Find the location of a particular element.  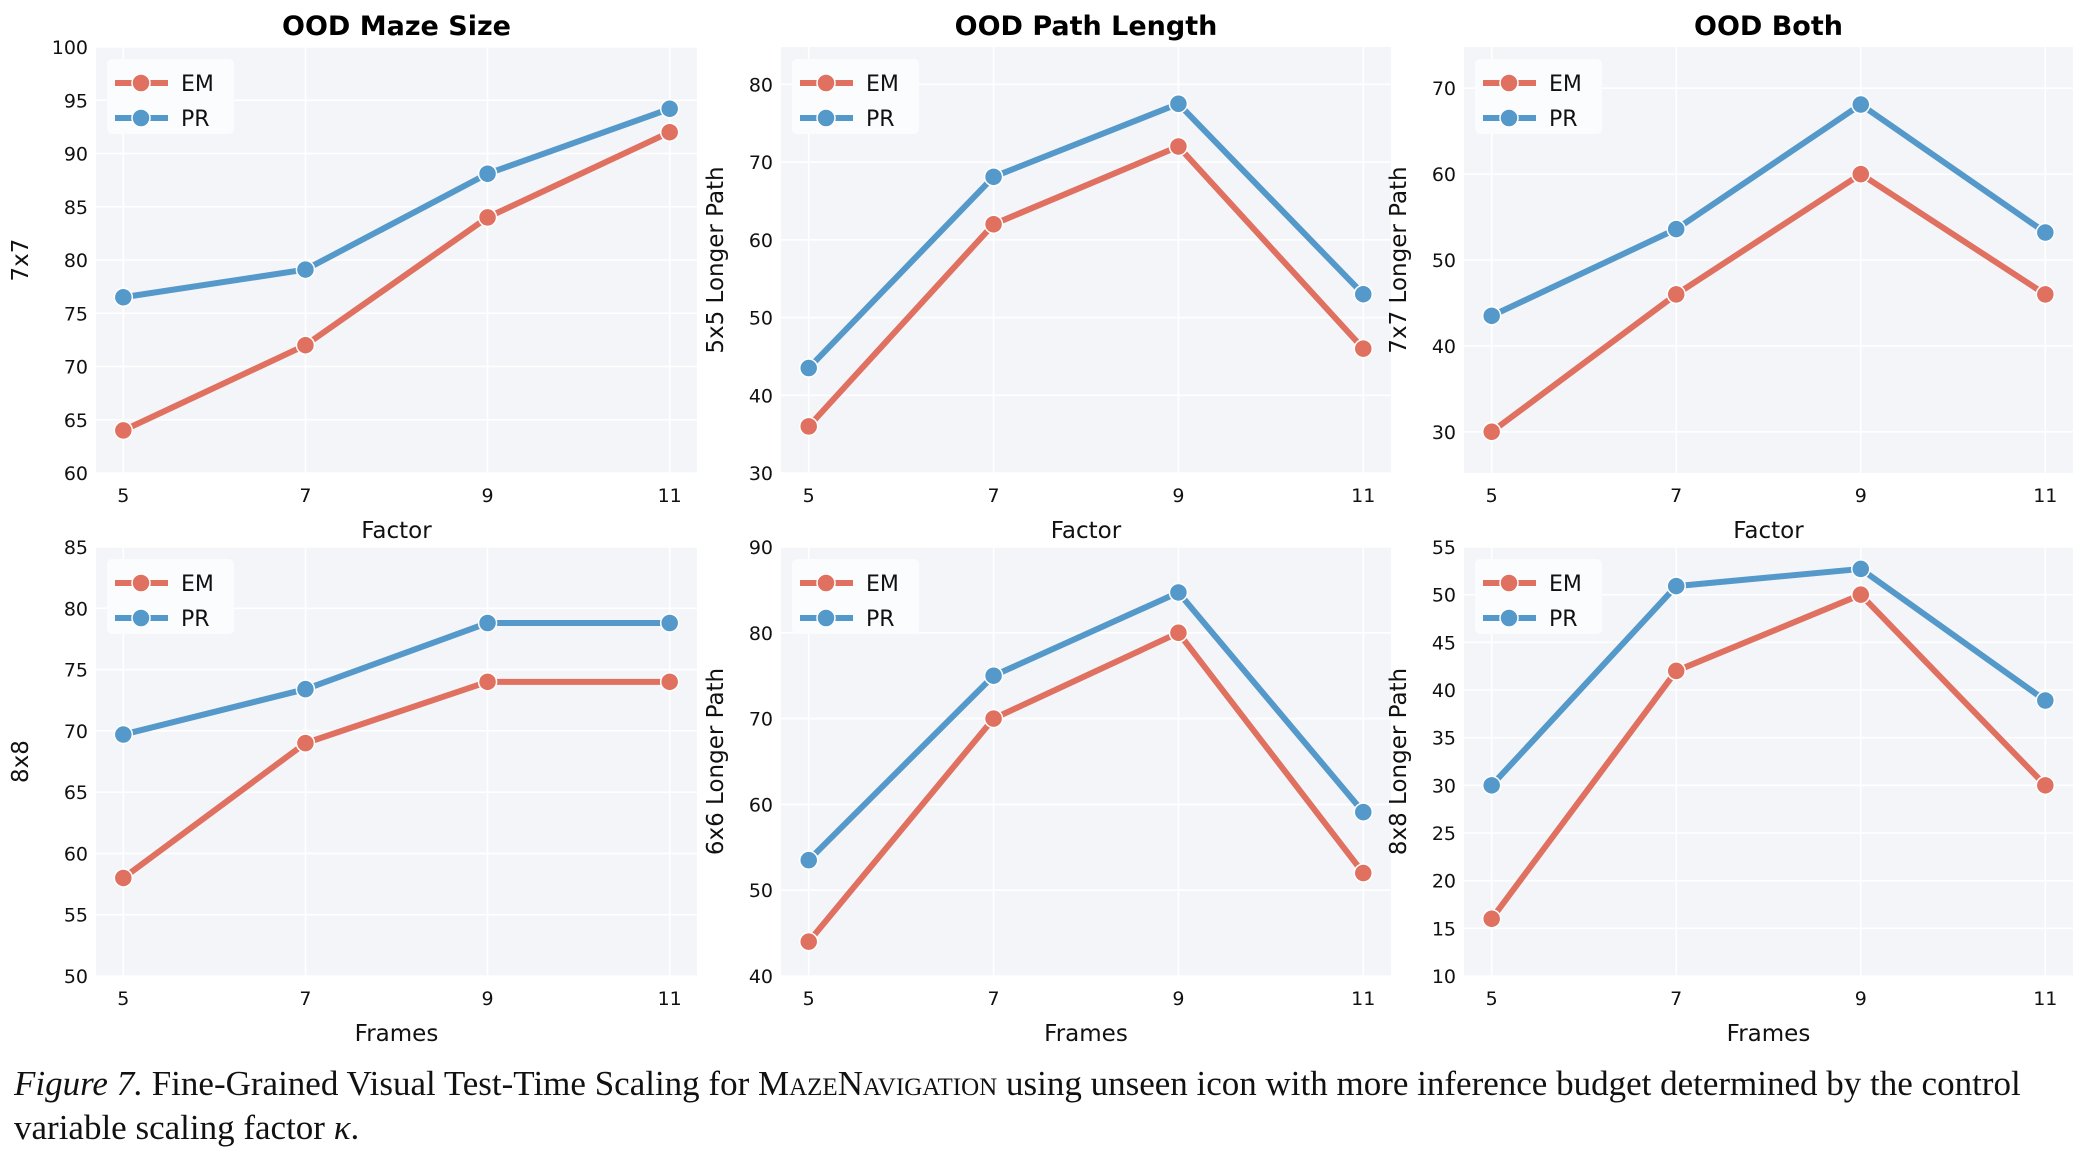

y-axis-label: 7x7 is located at coordinates (21, 260).